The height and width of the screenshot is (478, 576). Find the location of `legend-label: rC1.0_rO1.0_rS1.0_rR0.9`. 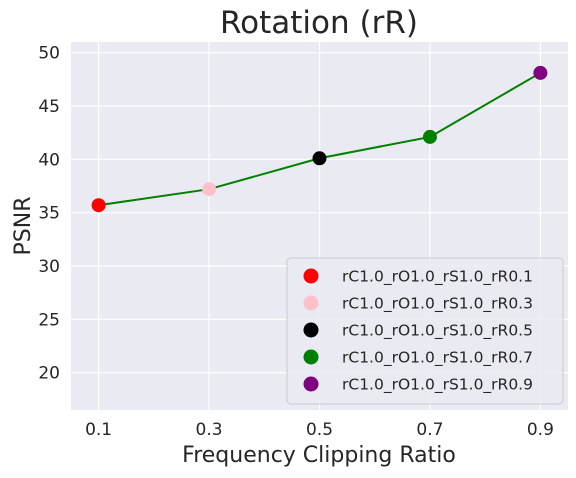

legend-label: rC1.0_rO1.0_rS1.0_rR0.9 is located at coordinates (437, 385).